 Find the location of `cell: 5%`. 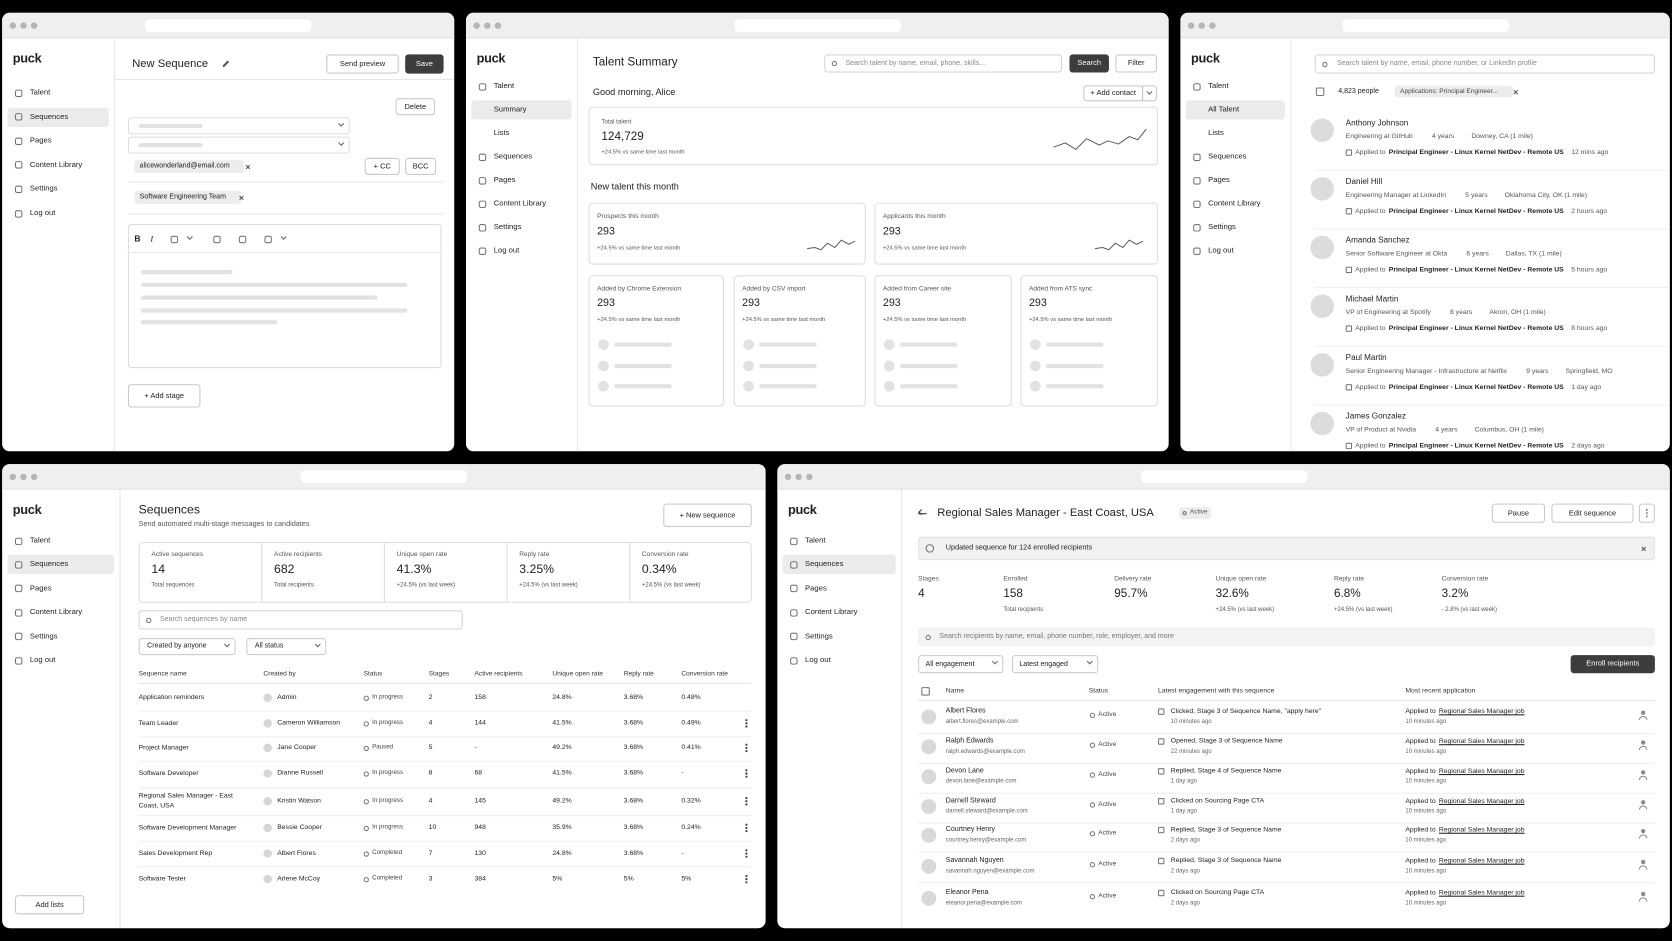

cell: 5% is located at coordinates (557, 879).